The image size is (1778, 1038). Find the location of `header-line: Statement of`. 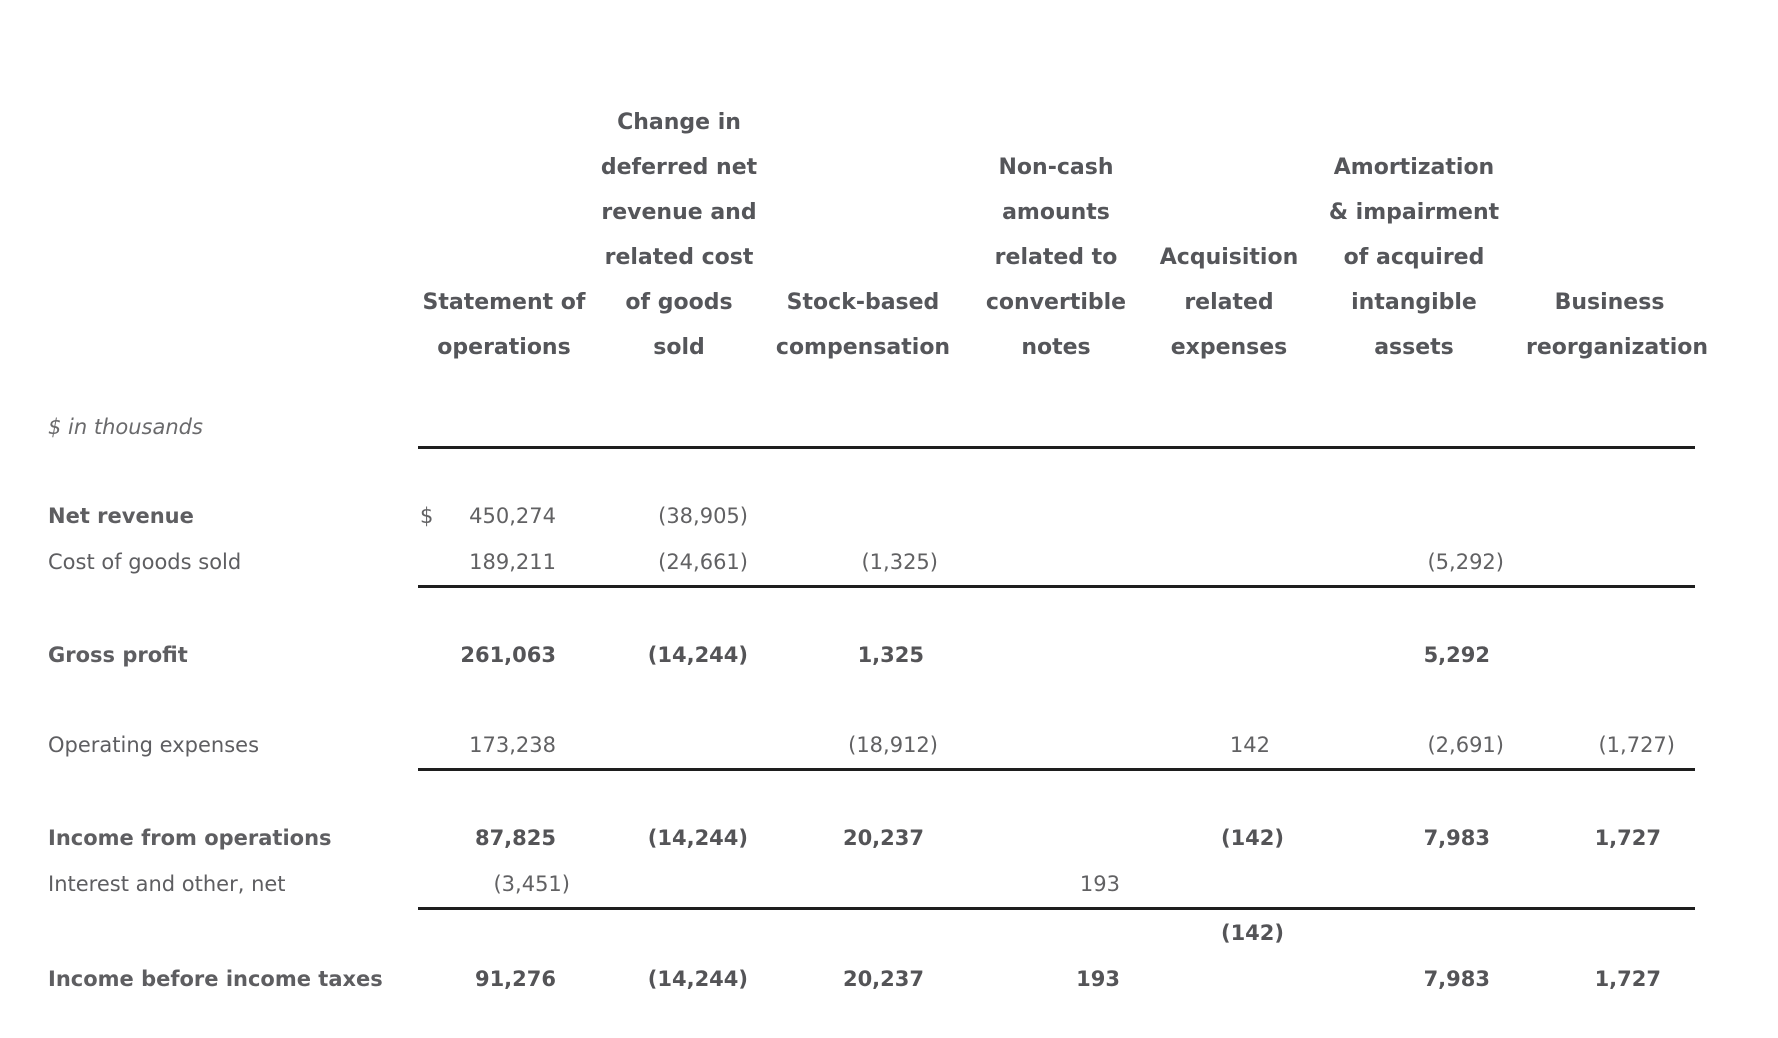

header-line: Statement of is located at coordinates (504, 302).